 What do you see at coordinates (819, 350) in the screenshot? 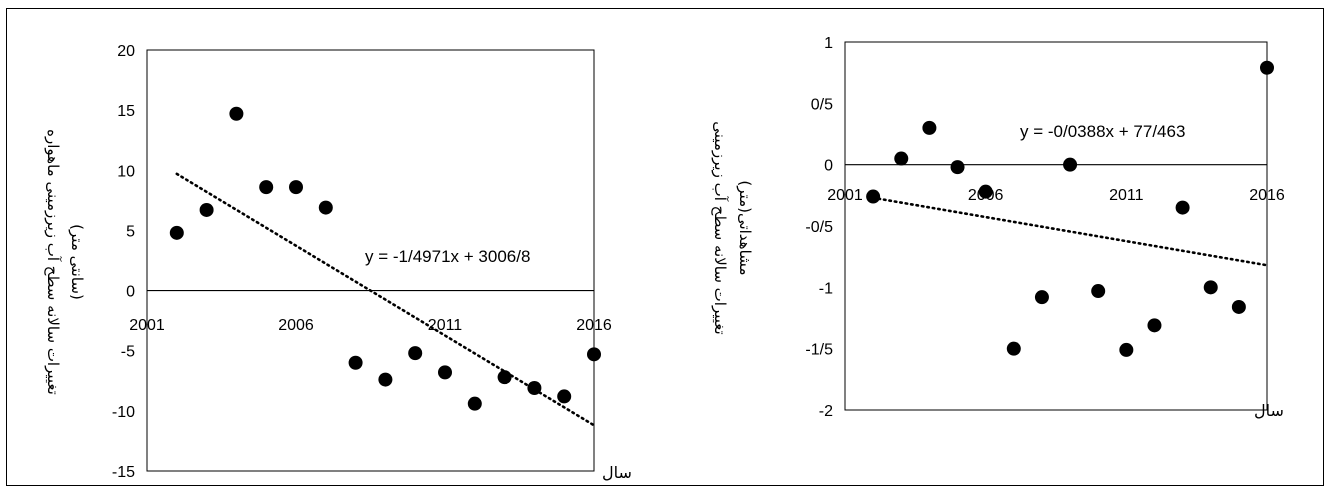
I see `y-tick-label: -1/5` at bounding box center [819, 350].